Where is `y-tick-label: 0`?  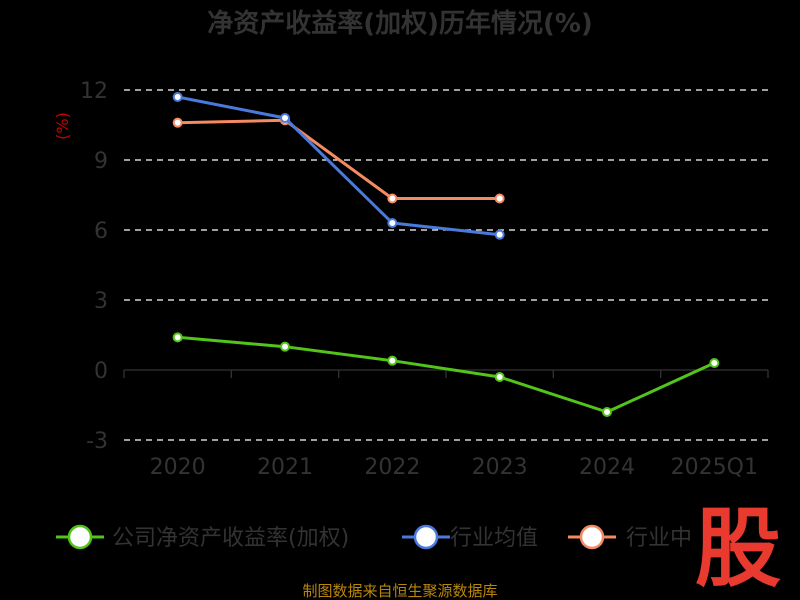 y-tick-label: 0 is located at coordinates (101, 371).